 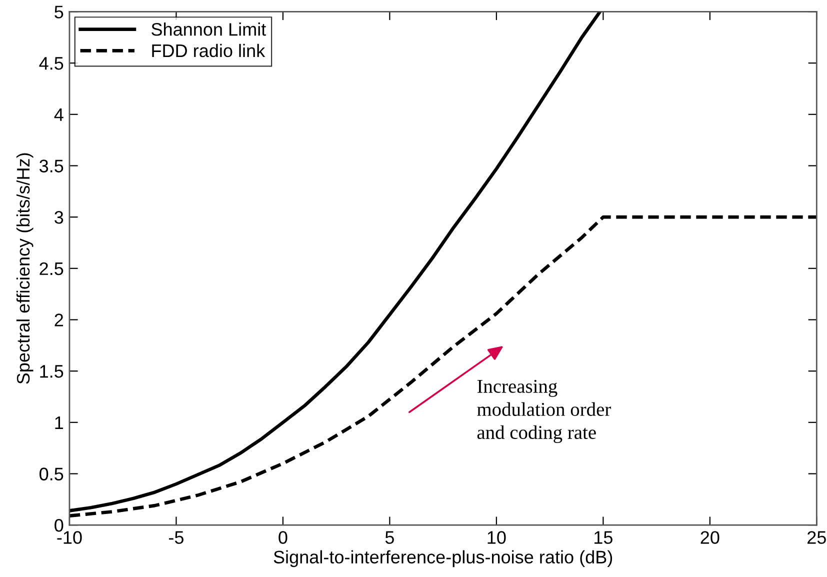 I want to click on legend-label: FDD radio link, so click(x=209, y=51).